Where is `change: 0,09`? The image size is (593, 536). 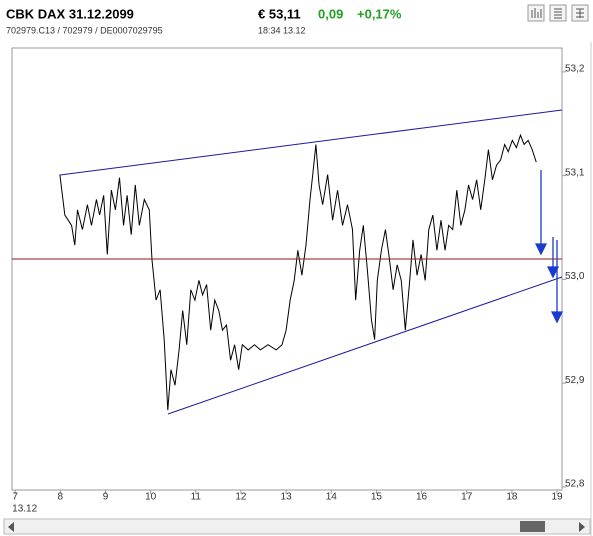 change: 0,09 is located at coordinates (330, 13).